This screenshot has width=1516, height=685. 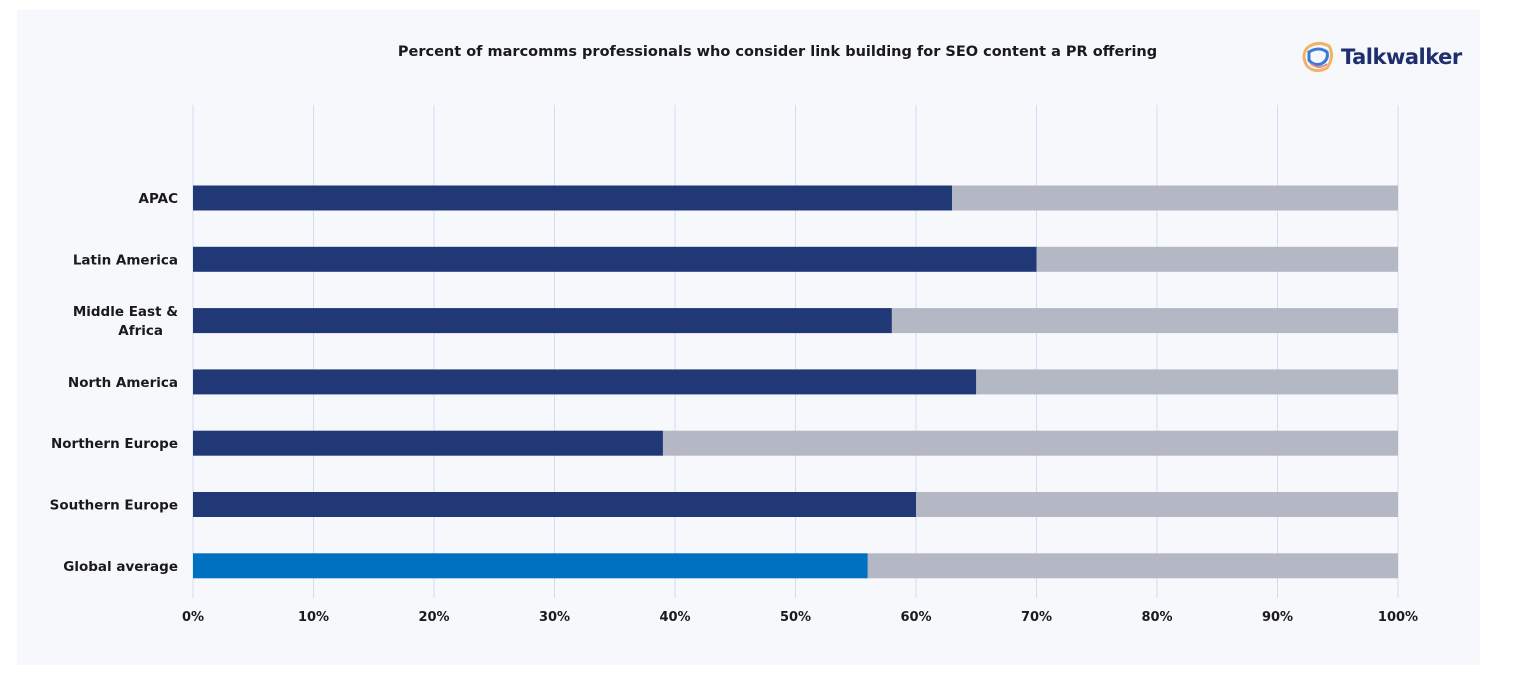 I want to click on x-tick-label: 0%, so click(x=193, y=617).